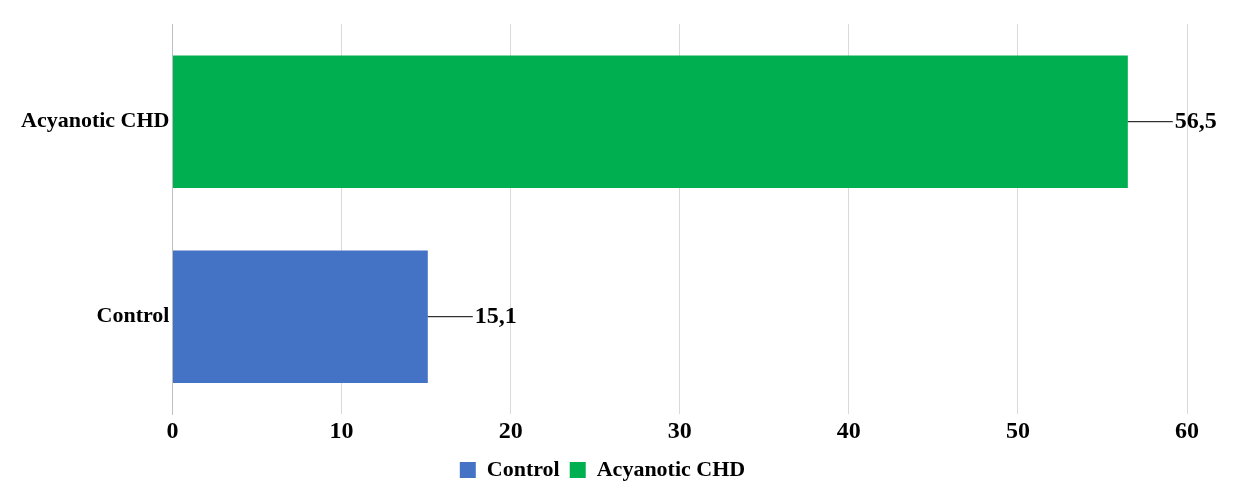 The image size is (1255, 499). Describe the element at coordinates (679, 429) in the screenshot. I see `x-tick-label: 30` at that location.